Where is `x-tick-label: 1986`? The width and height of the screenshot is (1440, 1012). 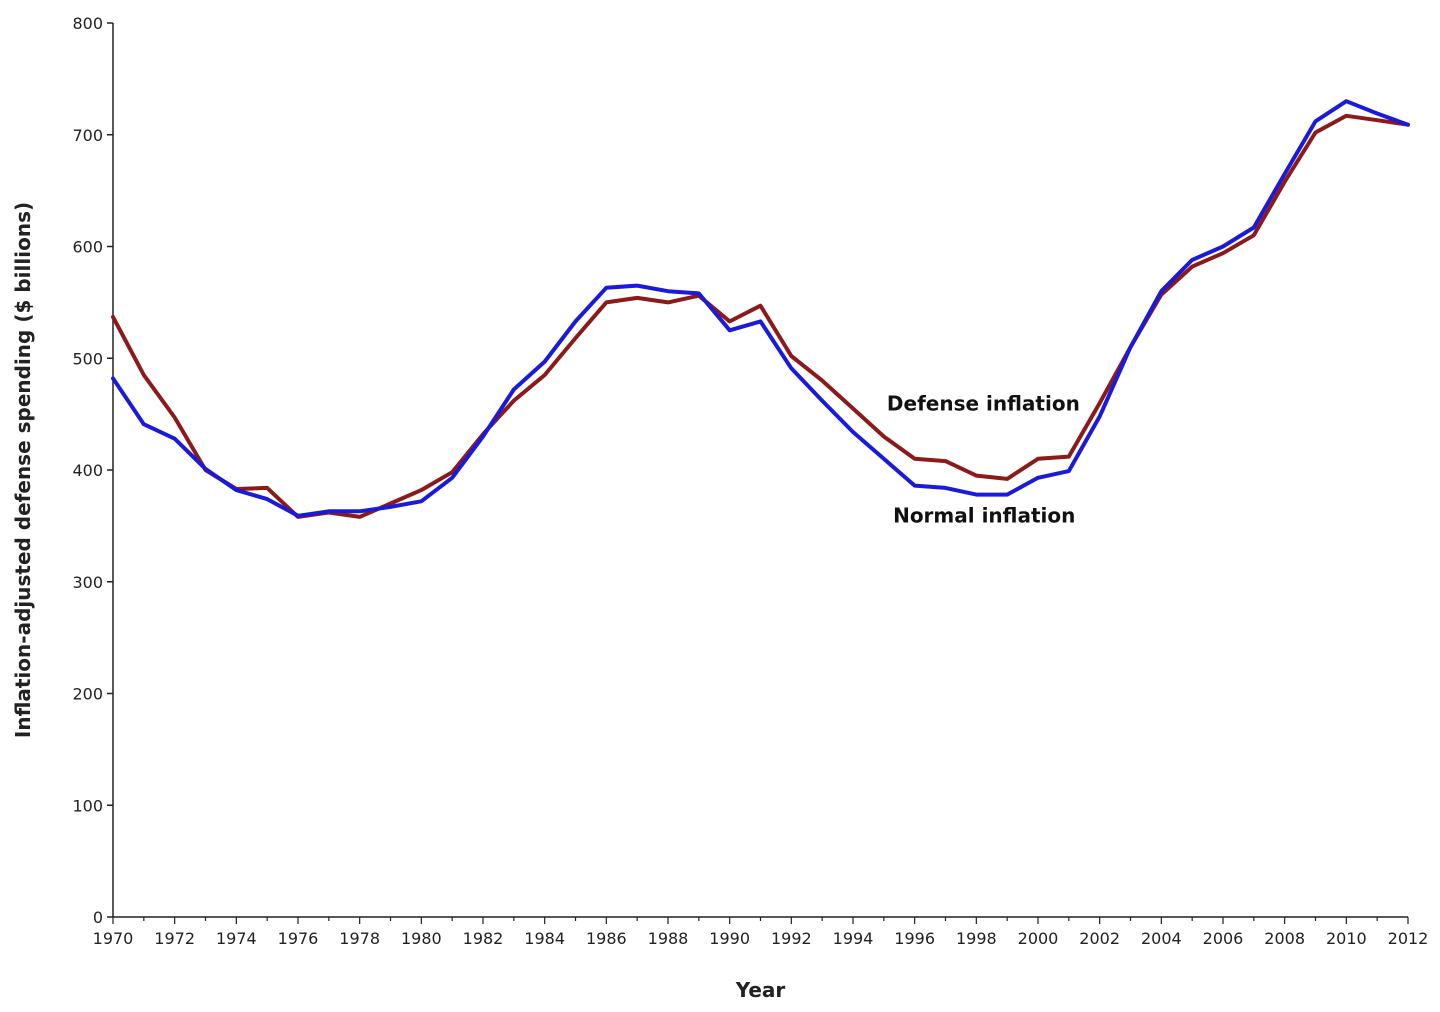
x-tick-label: 1986 is located at coordinates (606, 938).